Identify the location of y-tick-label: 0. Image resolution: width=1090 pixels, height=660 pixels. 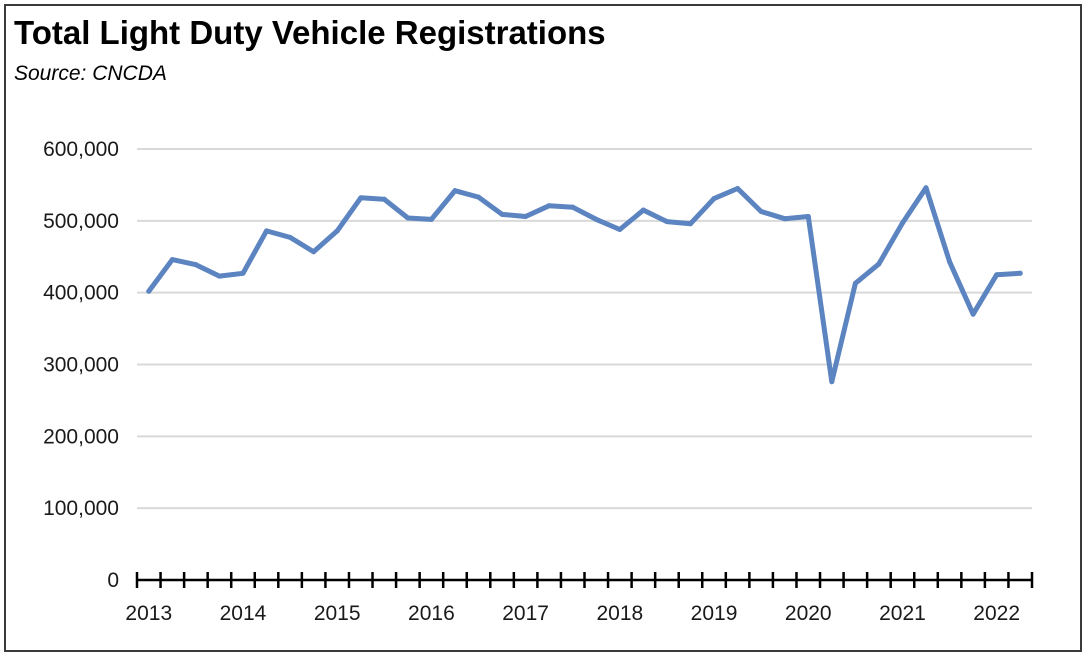
(113, 580).